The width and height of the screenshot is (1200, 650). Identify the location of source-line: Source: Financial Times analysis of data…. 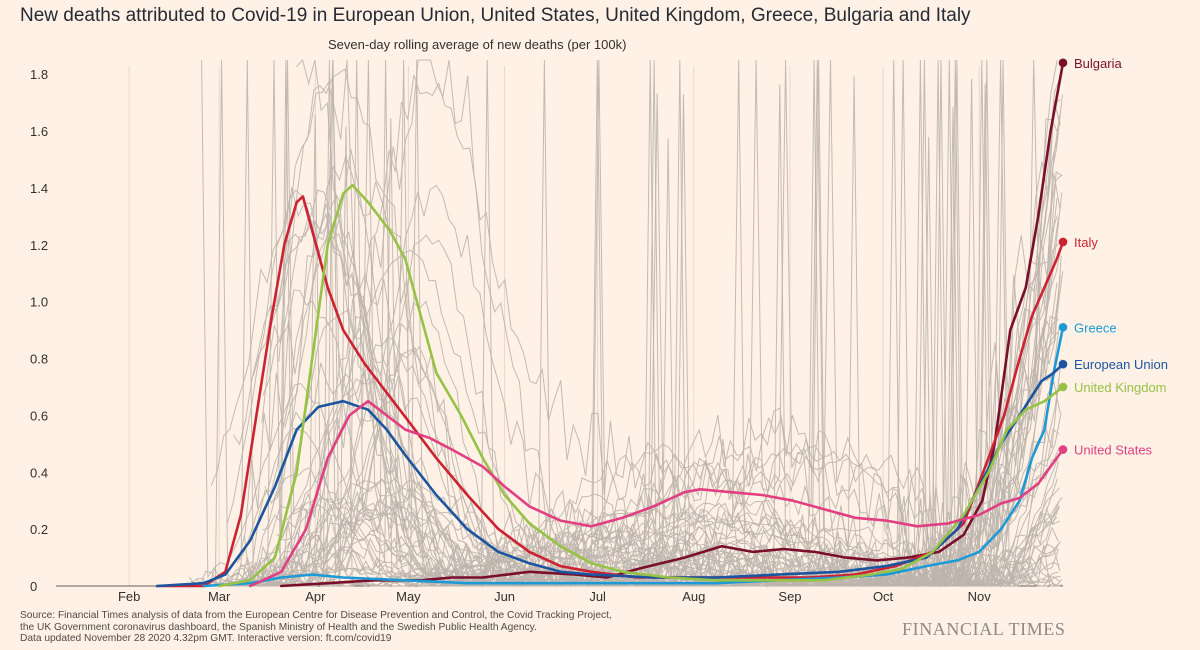
(316, 615).